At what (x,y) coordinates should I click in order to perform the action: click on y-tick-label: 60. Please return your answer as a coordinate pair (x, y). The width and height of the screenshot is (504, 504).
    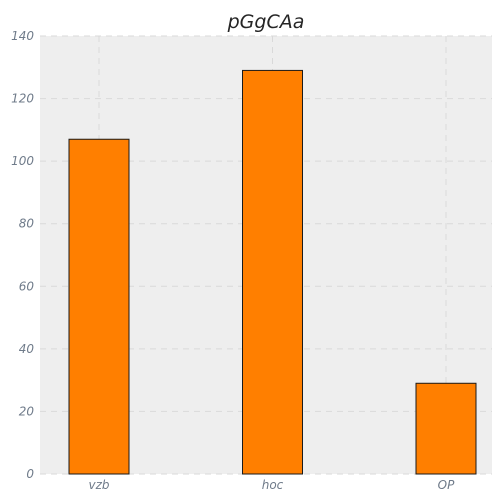
    Looking at the image, I should click on (27, 286).